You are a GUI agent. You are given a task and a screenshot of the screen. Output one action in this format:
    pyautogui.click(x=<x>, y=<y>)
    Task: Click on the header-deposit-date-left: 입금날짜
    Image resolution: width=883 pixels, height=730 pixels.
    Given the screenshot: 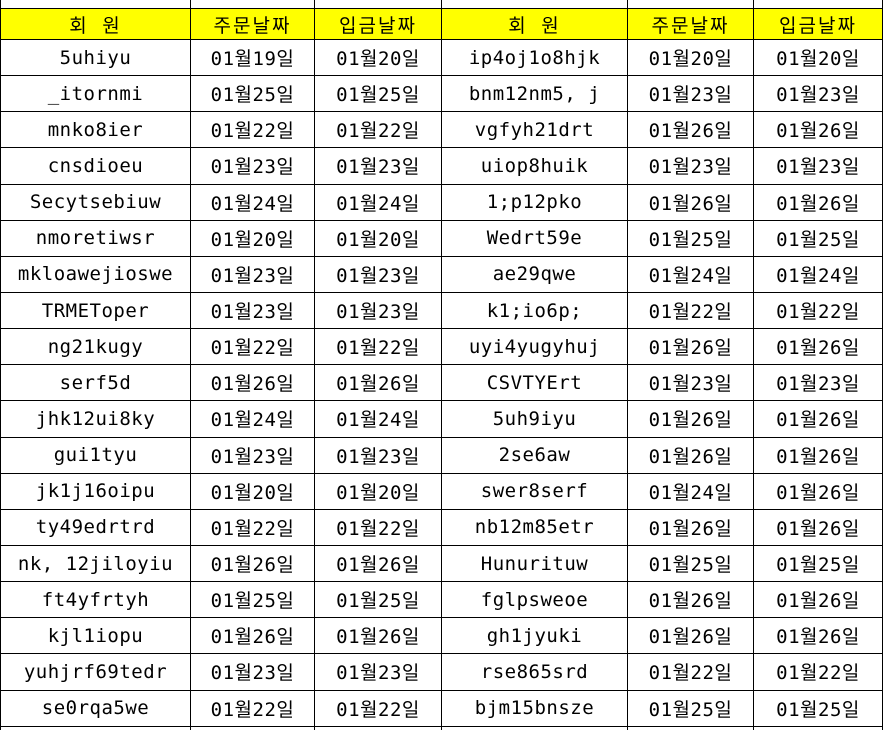 What is the action you would take?
    pyautogui.click(x=378, y=24)
    